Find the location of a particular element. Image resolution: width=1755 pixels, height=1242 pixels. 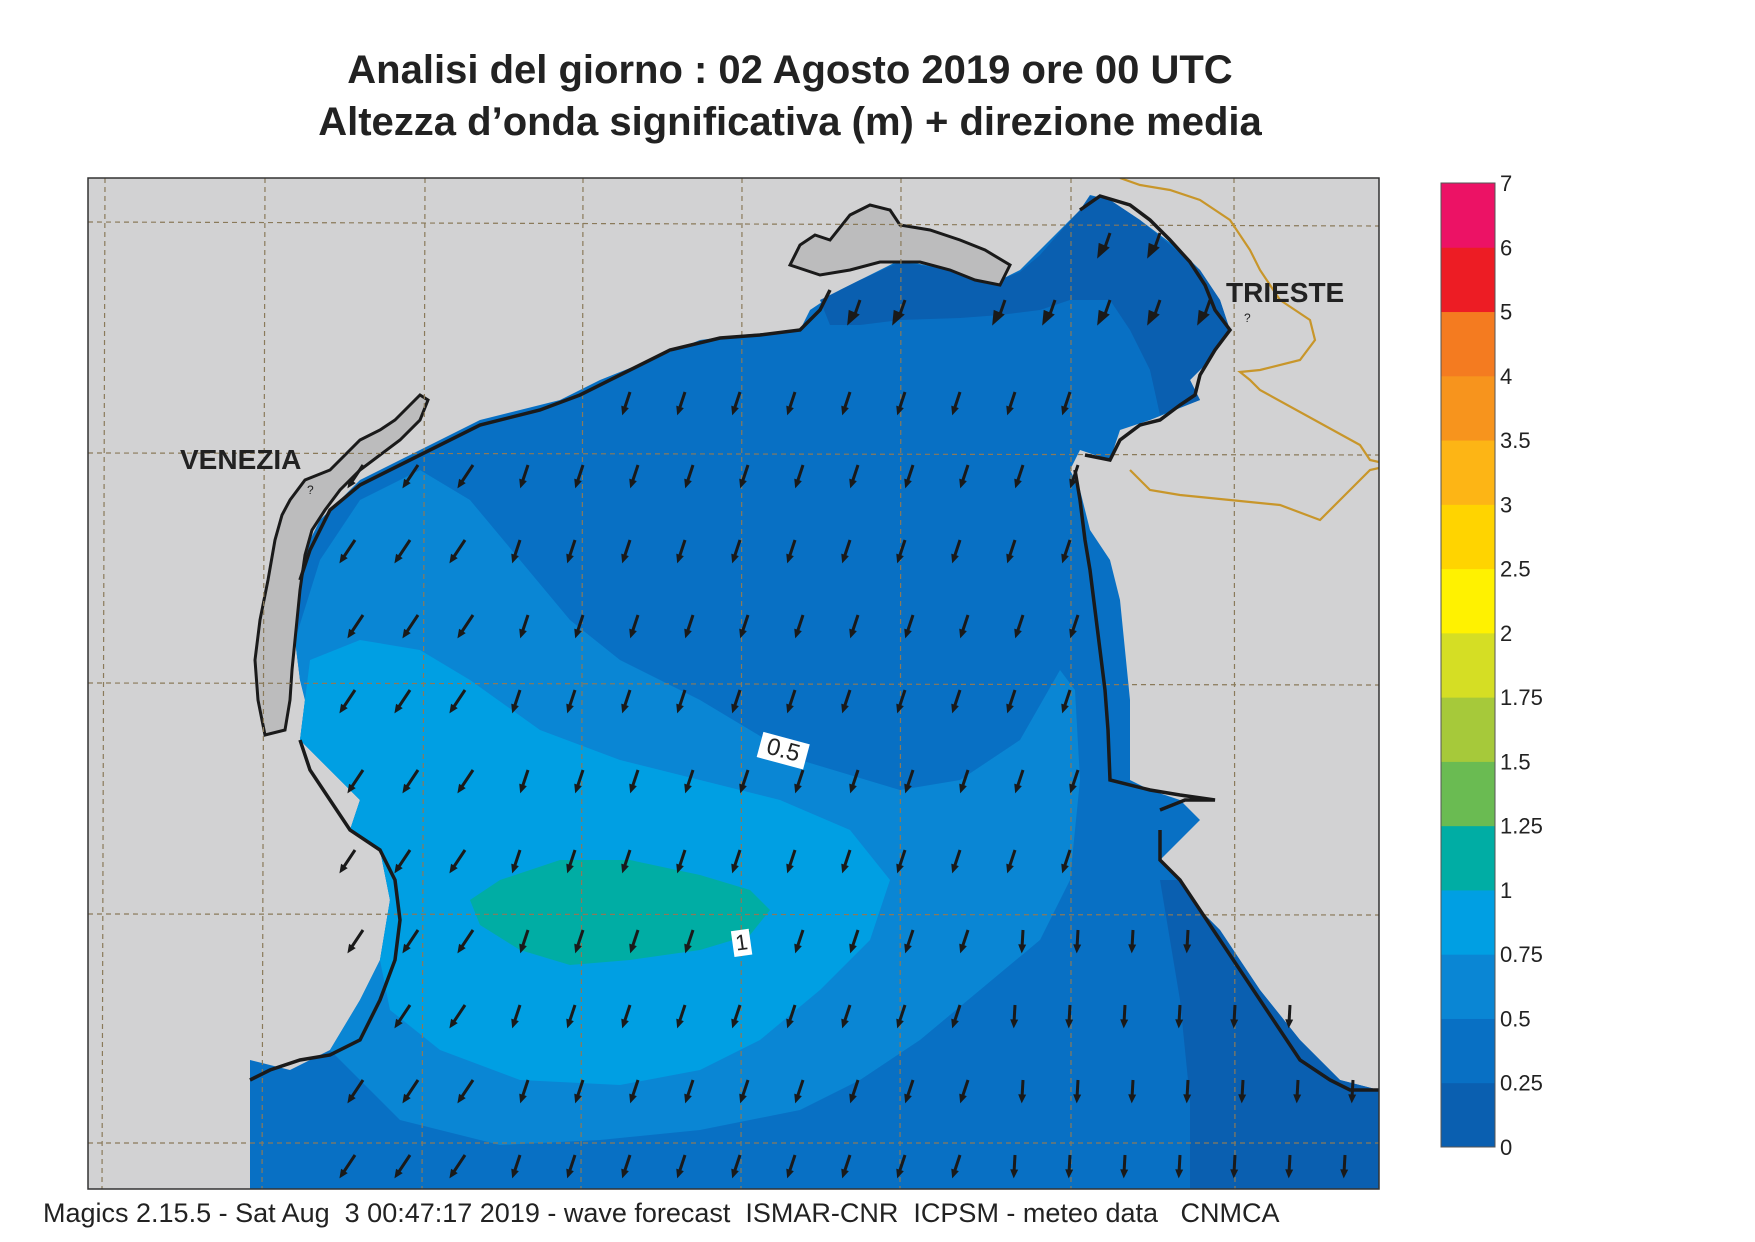

legend-level-label: 4 is located at coordinates (1506, 376).